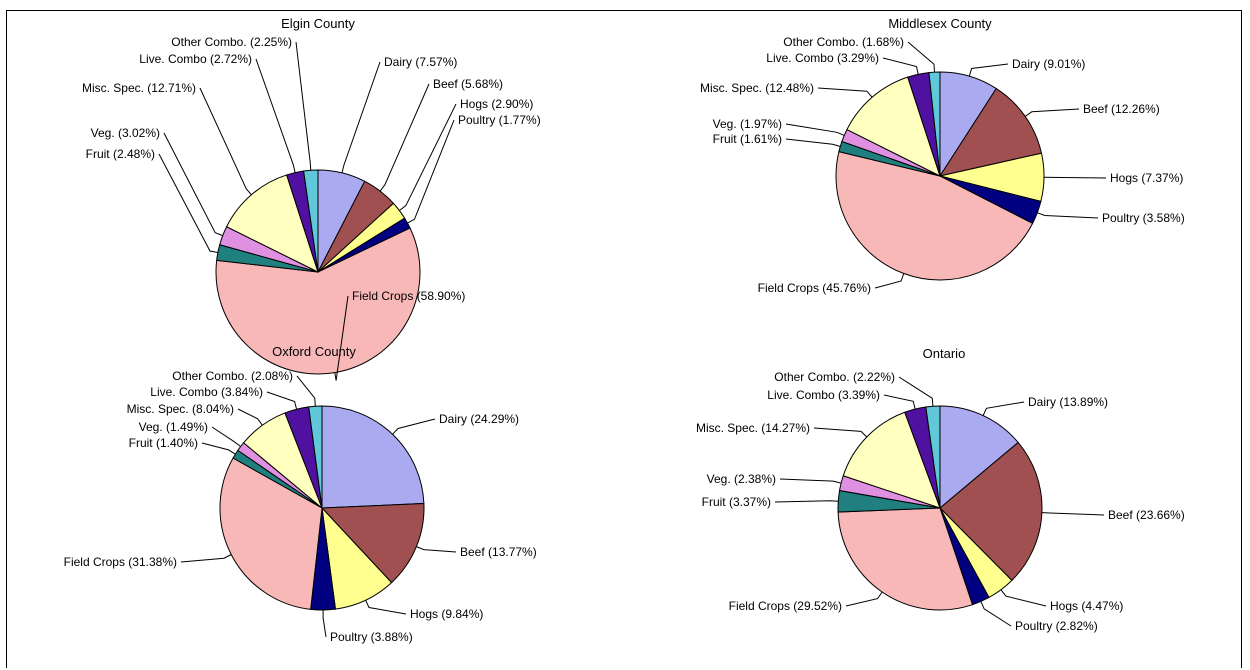 This screenshot has width=1250, height=670. What do you see at coordinates (905, 559) in the screenshot?
I see `ontario-slice-field-crops` at bounding box center [905, 559].